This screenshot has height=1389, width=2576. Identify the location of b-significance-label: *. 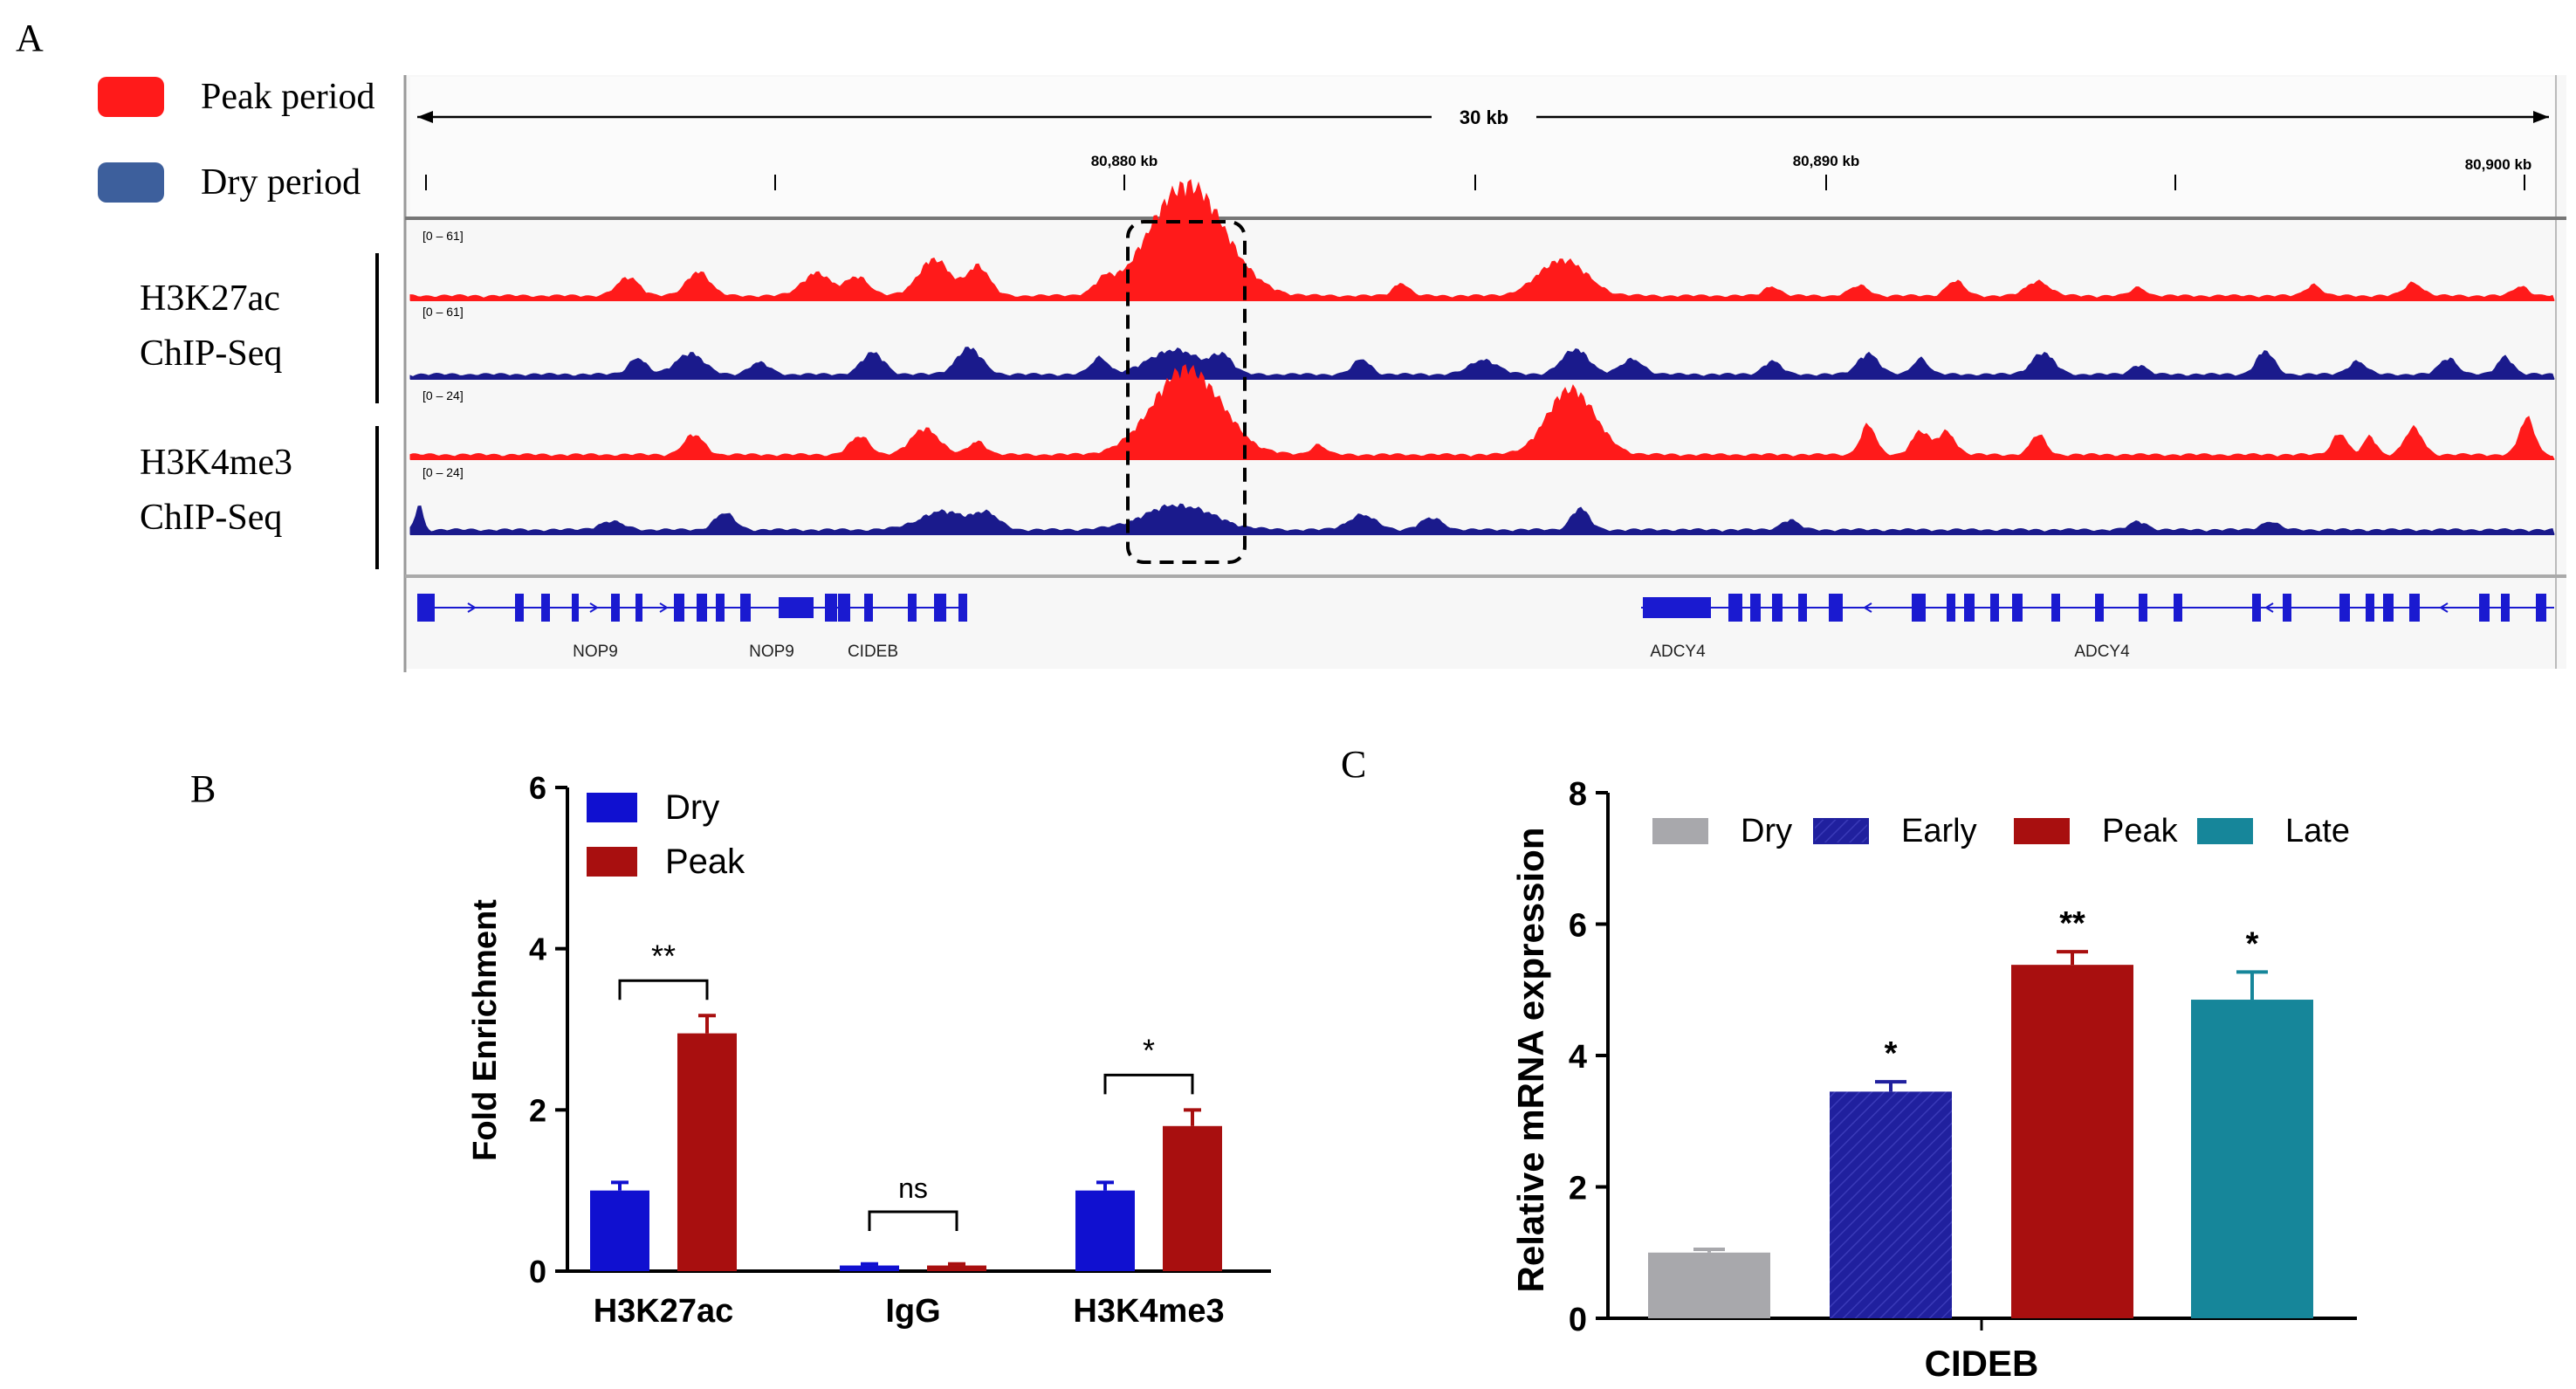
(1149, 1050).